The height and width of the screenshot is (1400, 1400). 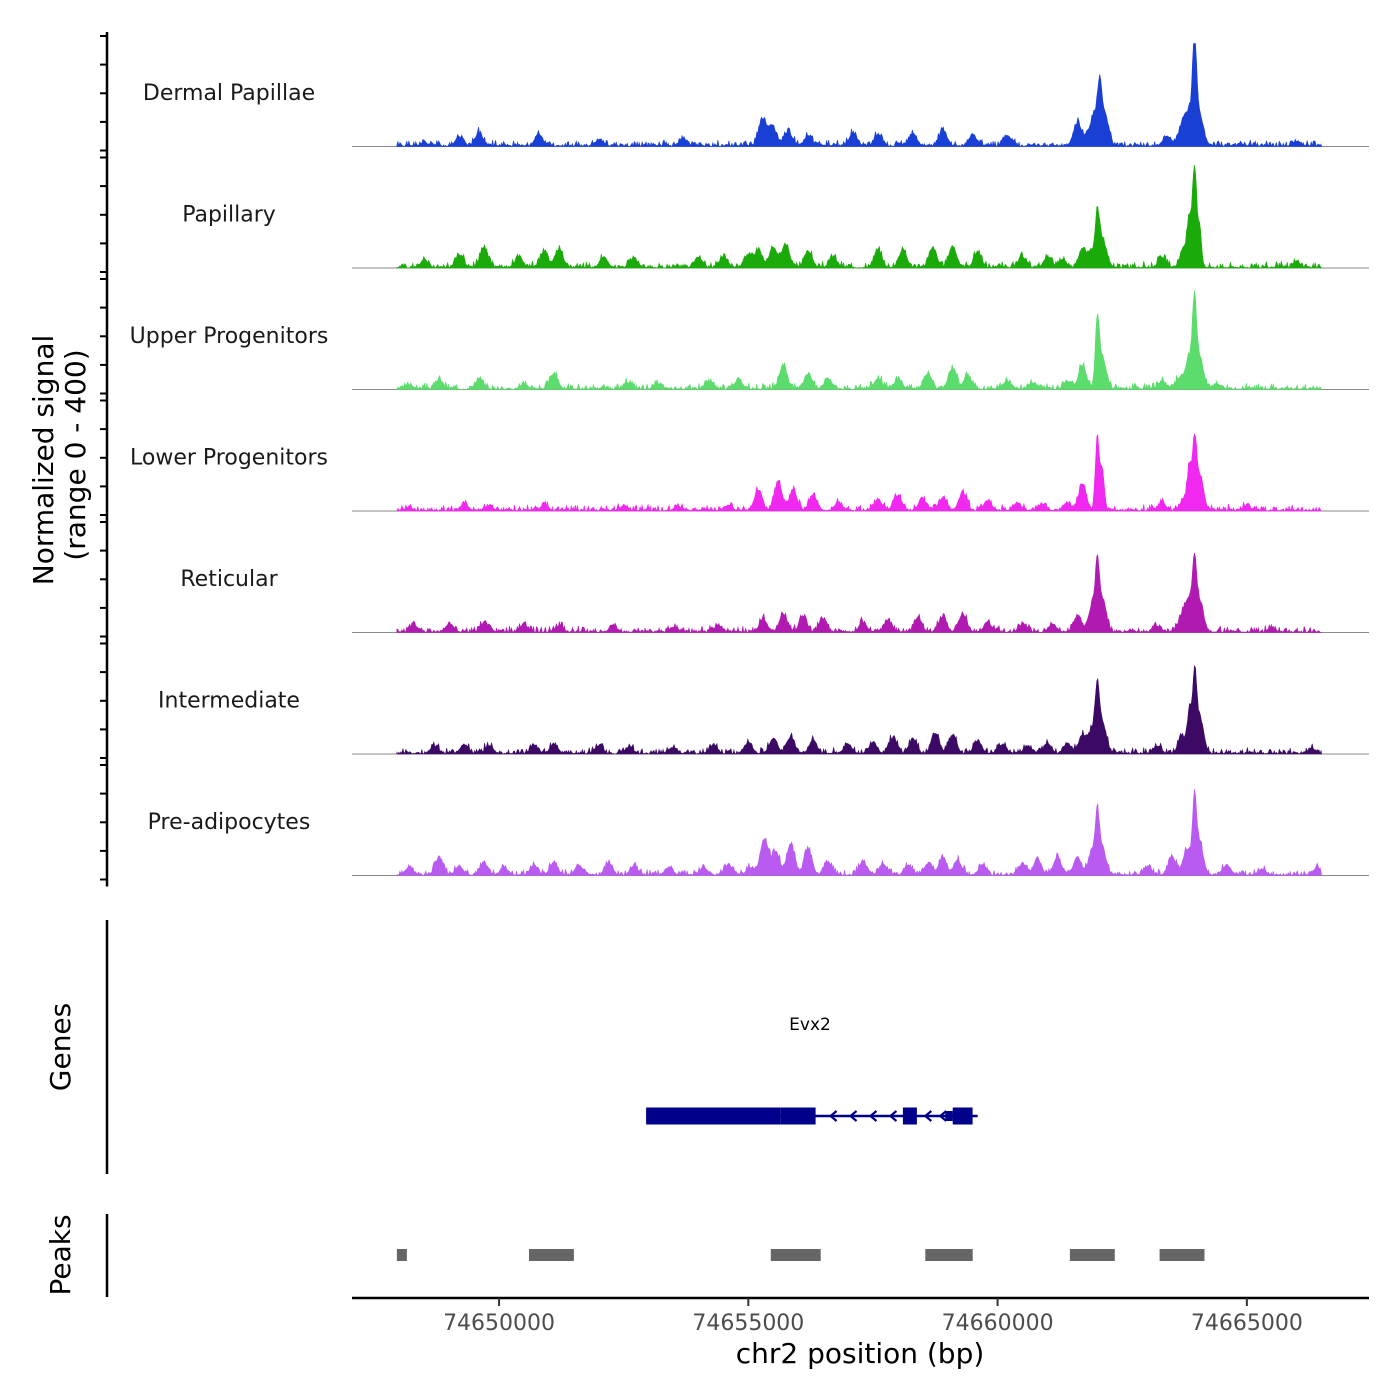 I want to click on x-tick-label: 74650000, so click(x=499, y=1323).